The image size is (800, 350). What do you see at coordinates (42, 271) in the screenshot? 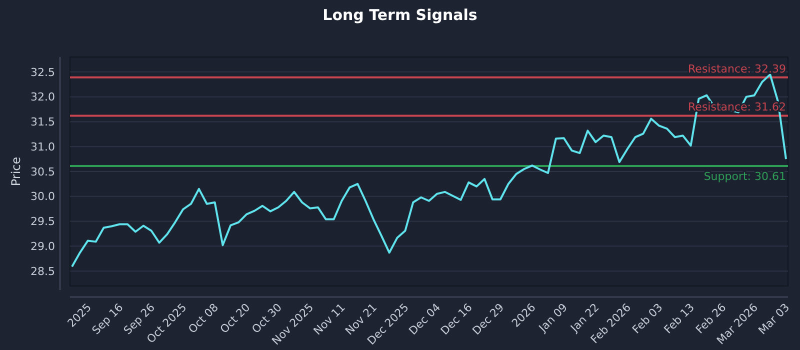
I see `y-tick-label: 28.5` at bounding box center [42, 271].